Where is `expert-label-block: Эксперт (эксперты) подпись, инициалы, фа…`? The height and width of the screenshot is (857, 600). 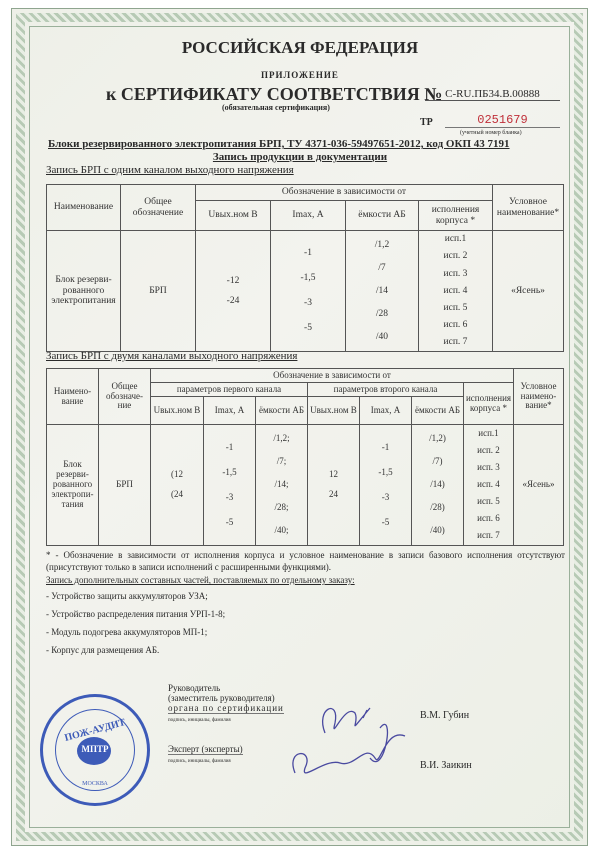
expert-label-block: Эксперт (эксперты) подпись, инициалы, фа… is located at coordinates (205, 755).